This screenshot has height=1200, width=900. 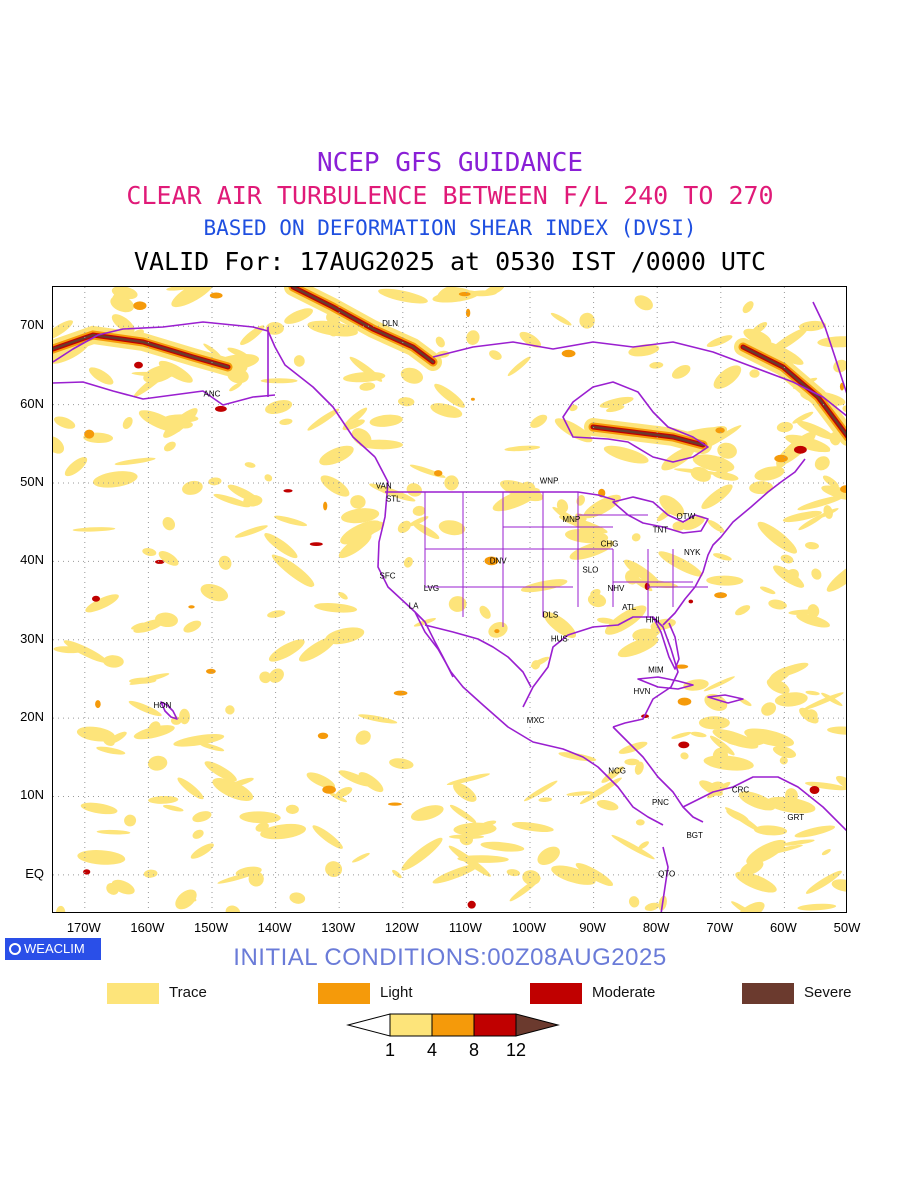 I want to click on colorbar, so click(x=453, y=1025).